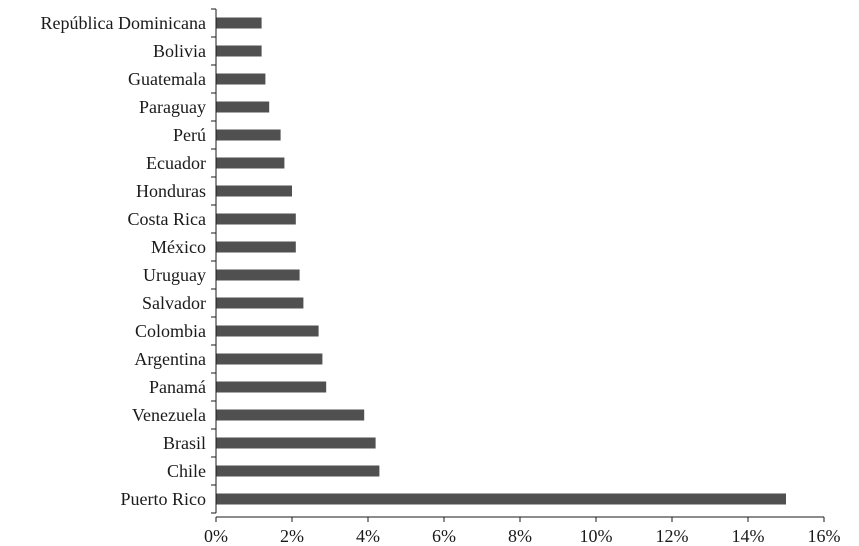  I want to click on bar-costa-rica, so click(256, 219).